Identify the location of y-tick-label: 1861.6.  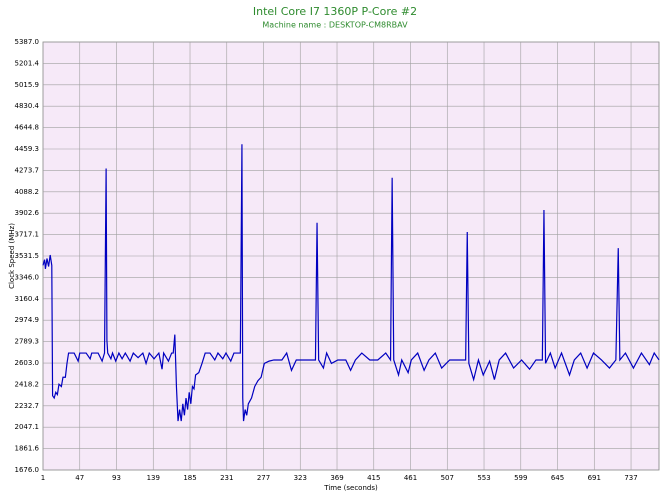
(27, 449).